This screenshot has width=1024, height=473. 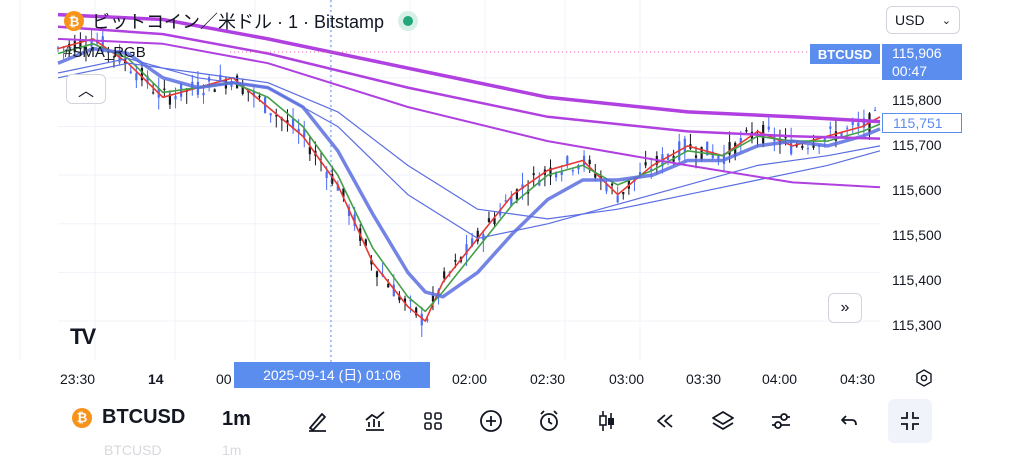 What do you see at coordinates (238, 22) in the screenshot?
I see `chart-title: ビットコイン／米ドル · 1 · Bitstamp` at bounding box center [238, 22].